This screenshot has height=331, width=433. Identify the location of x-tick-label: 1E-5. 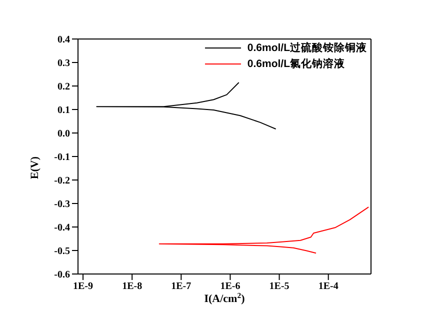
(279, 286).